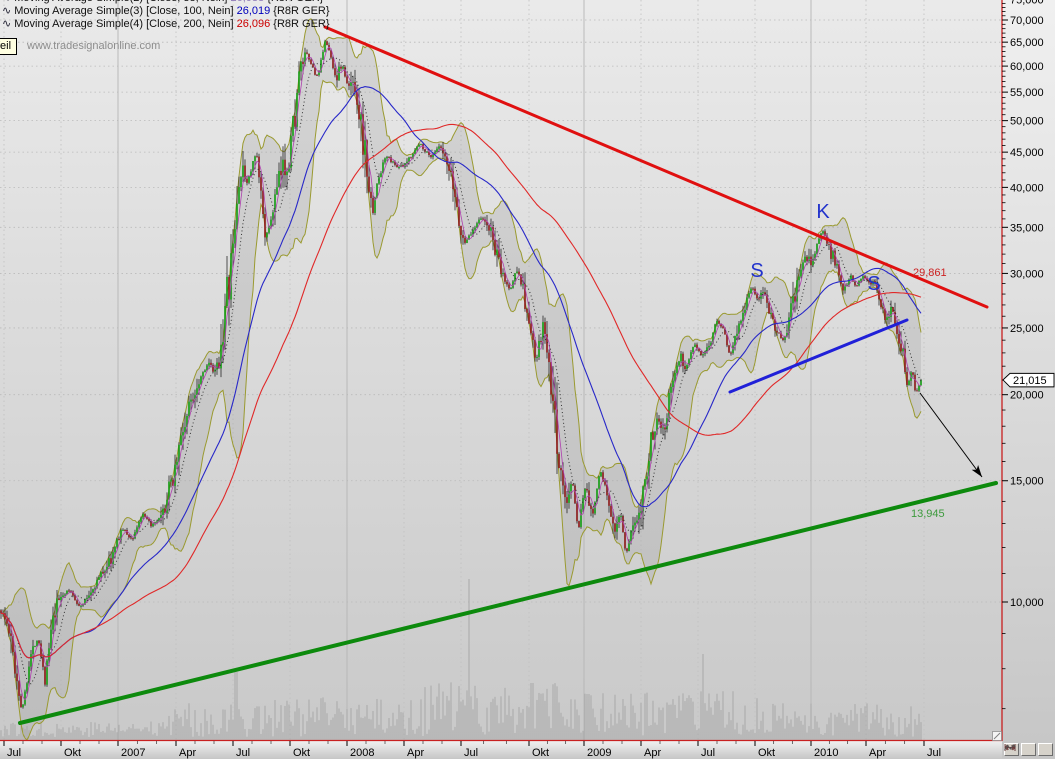 The height and width of the screenshot is (759, 1055). What do you see at coordinates (818, 356) in the screenshot?
I see `sks-neckline` at bounding box center [818, 356].